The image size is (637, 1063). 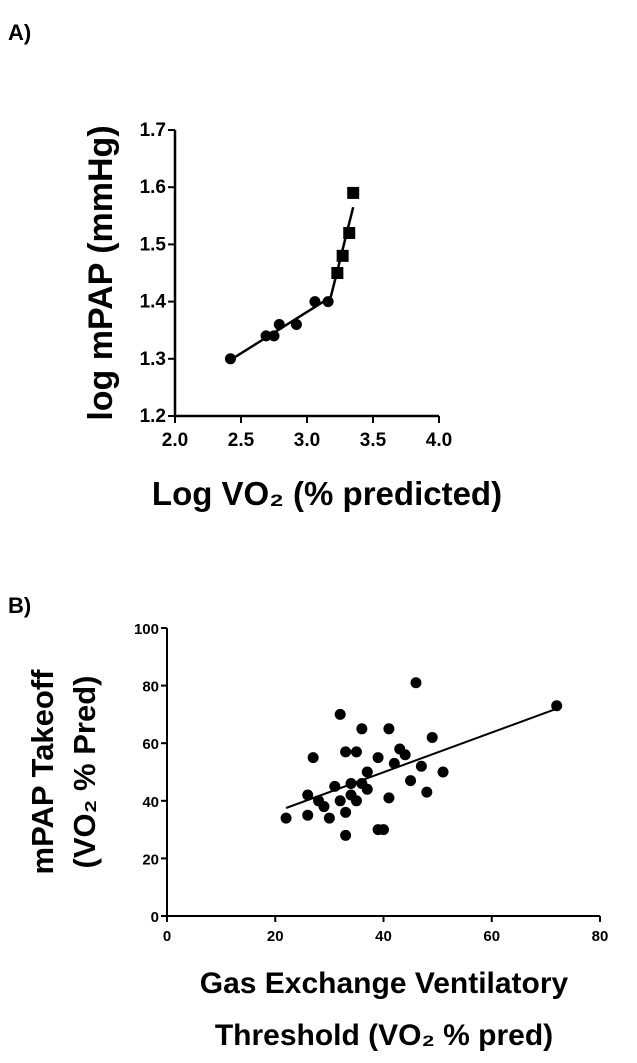 What do you see at coordinates (150, 859) in the screenshot?
I see `y-tick-label: 20` at bounding box center [150, 859].